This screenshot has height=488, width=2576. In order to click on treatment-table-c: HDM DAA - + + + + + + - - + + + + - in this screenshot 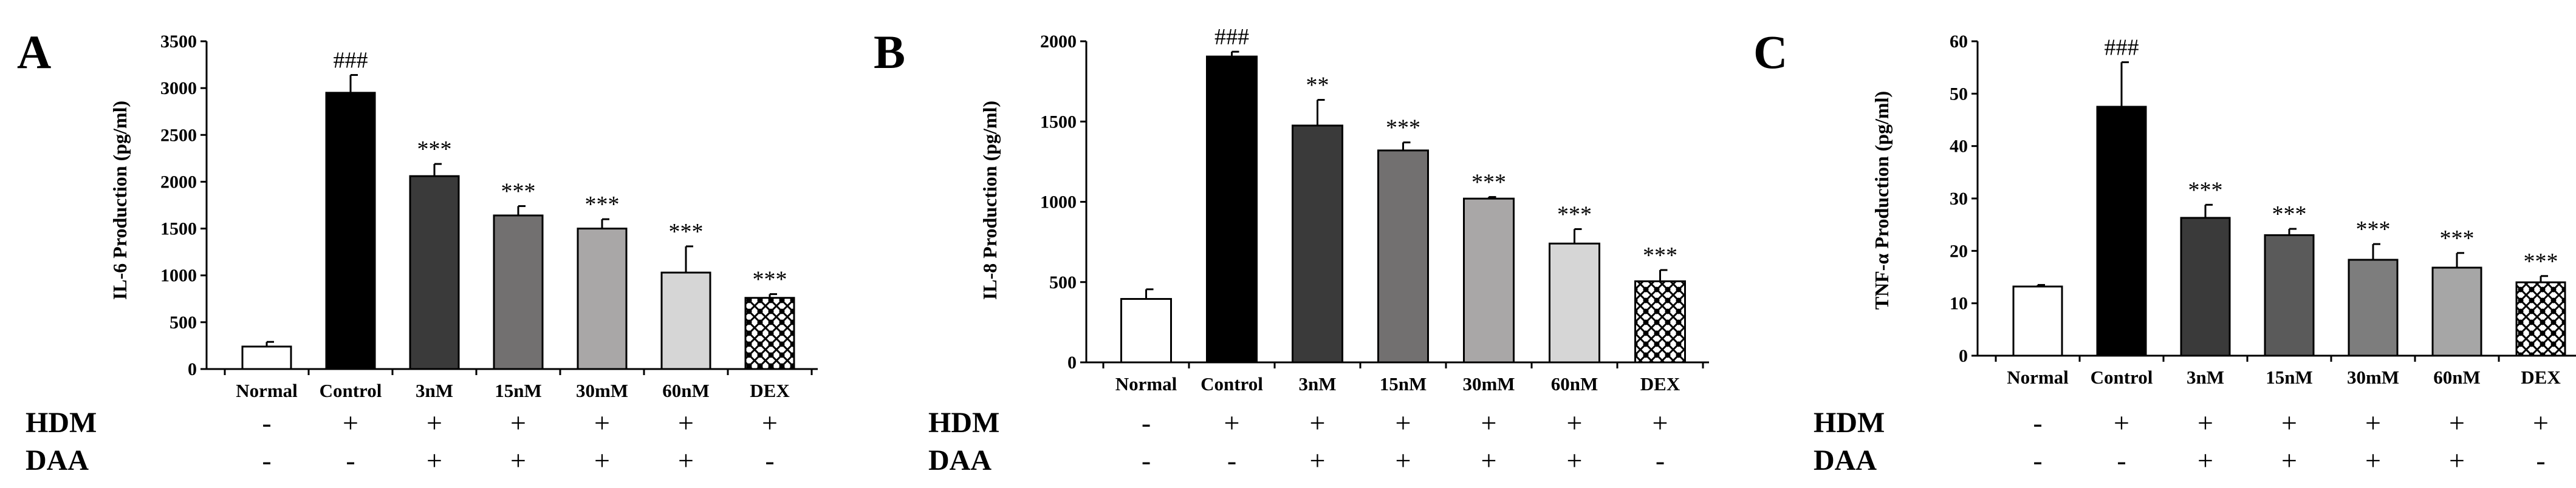, I will do `click(2181, 441)`.